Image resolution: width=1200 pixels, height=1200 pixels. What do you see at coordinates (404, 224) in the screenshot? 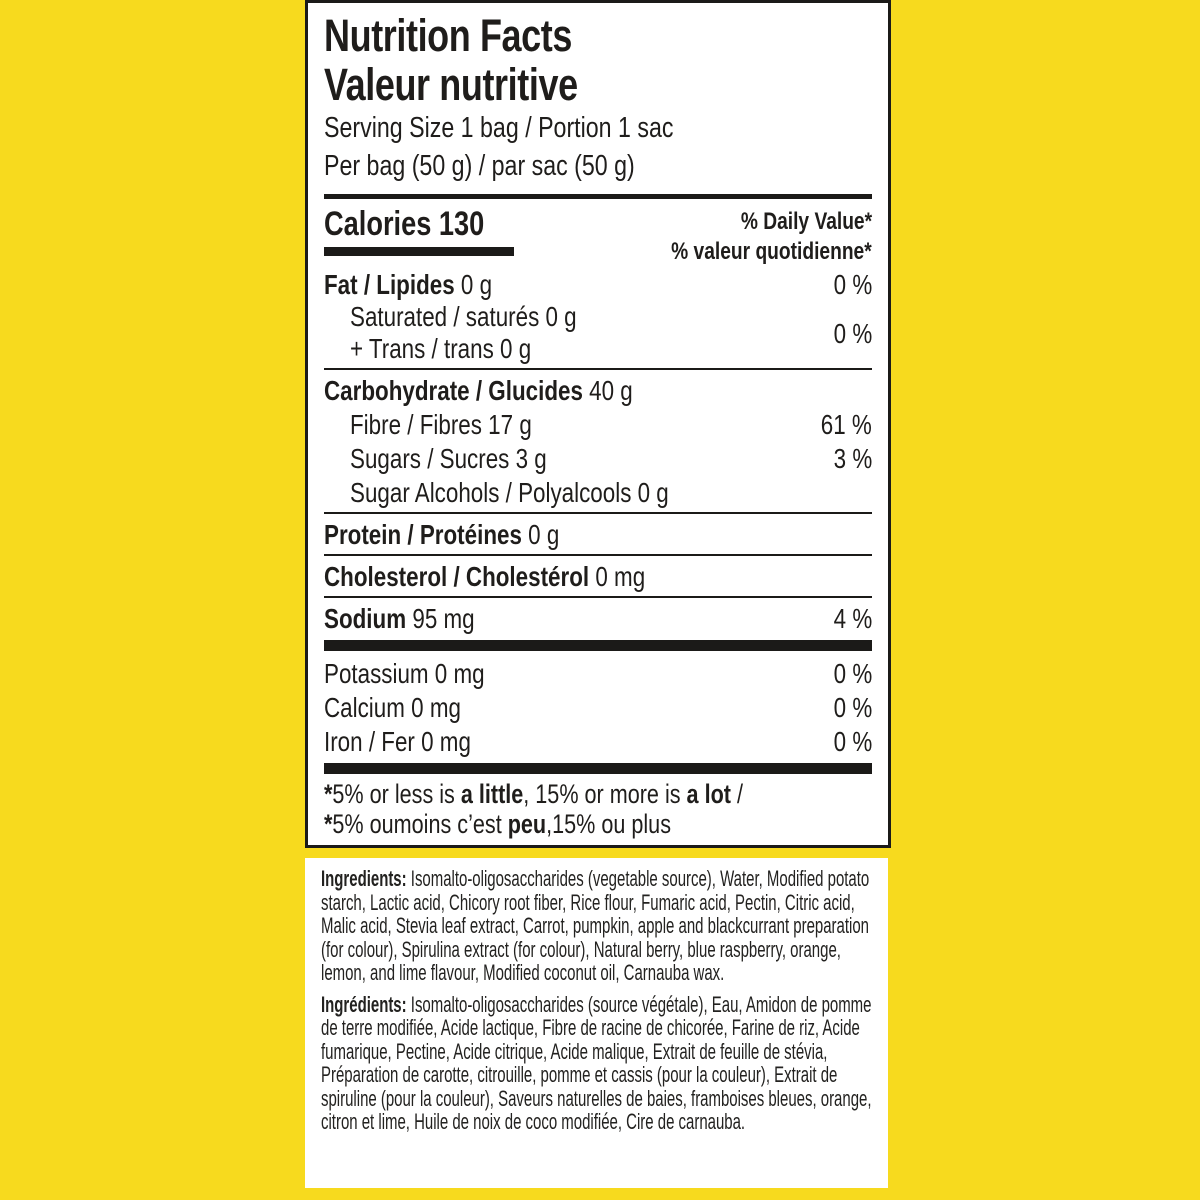
I see `calories-text: Calories 130` at bounding box center [404, 224].